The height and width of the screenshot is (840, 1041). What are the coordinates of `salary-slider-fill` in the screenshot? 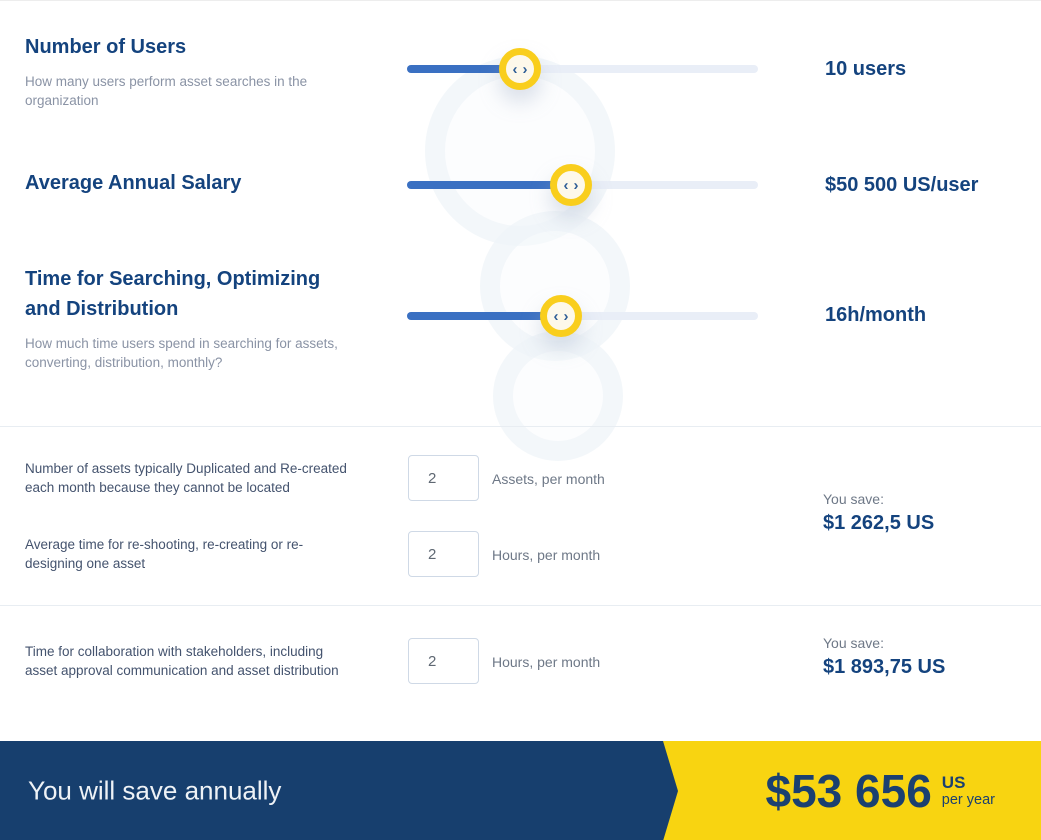 It's located at (489, 185).